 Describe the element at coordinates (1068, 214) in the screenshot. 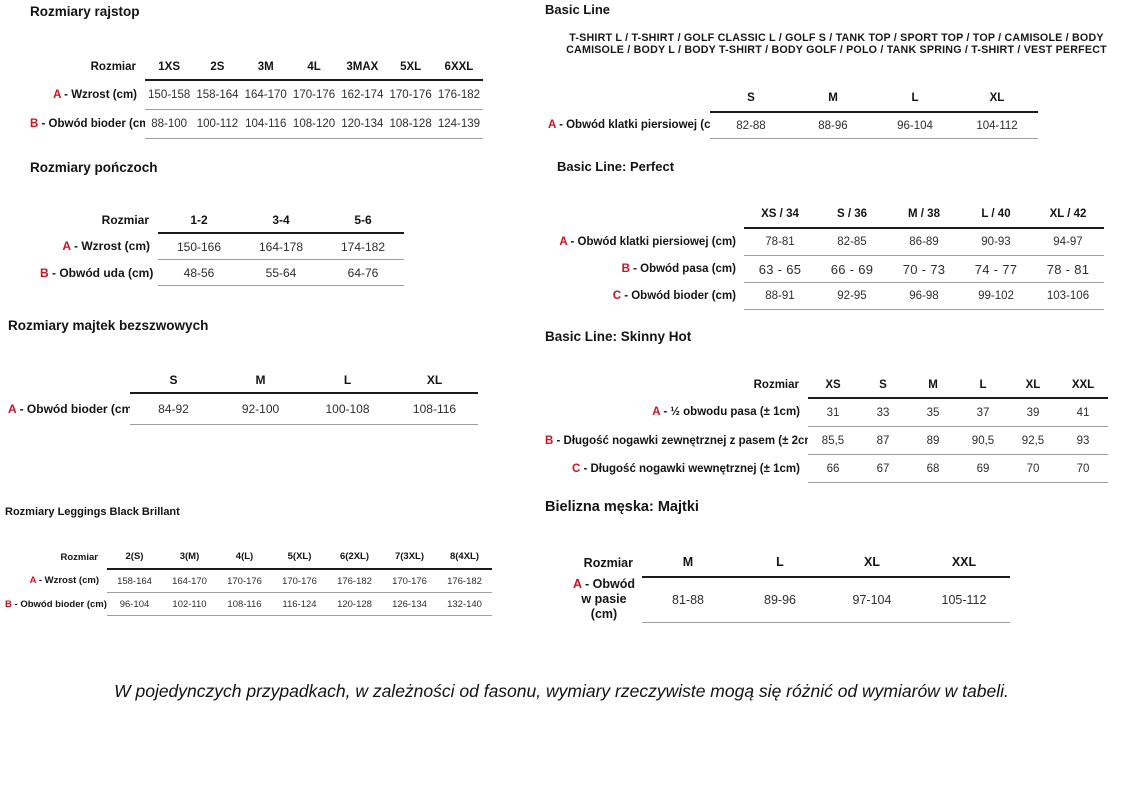

I see `column-header: XL / 42` at that location.